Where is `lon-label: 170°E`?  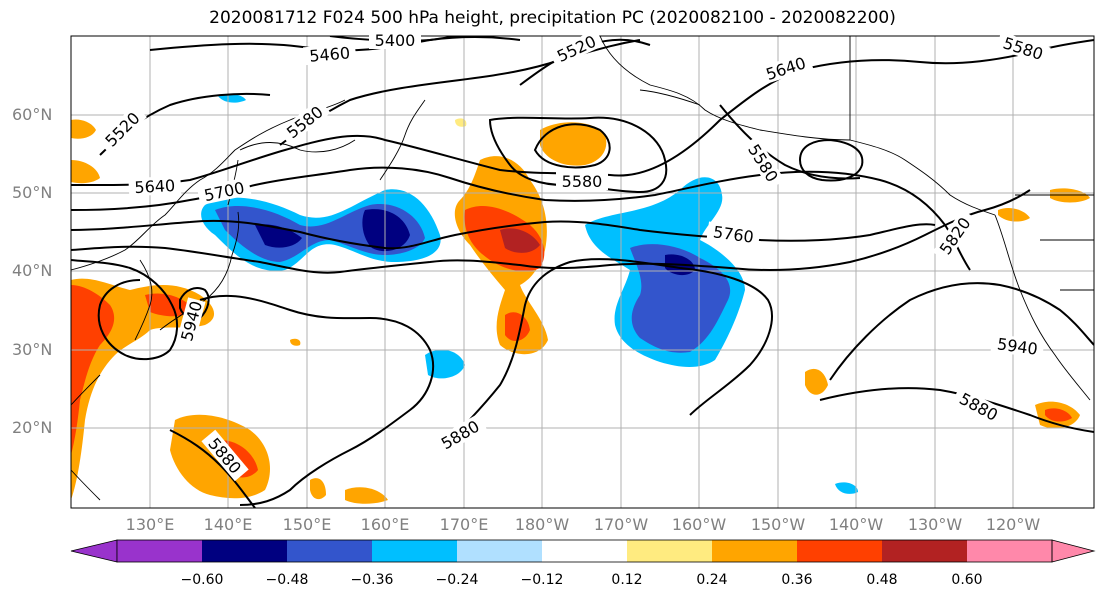 lon-label: 170°E is located at coordinates (464, 524).